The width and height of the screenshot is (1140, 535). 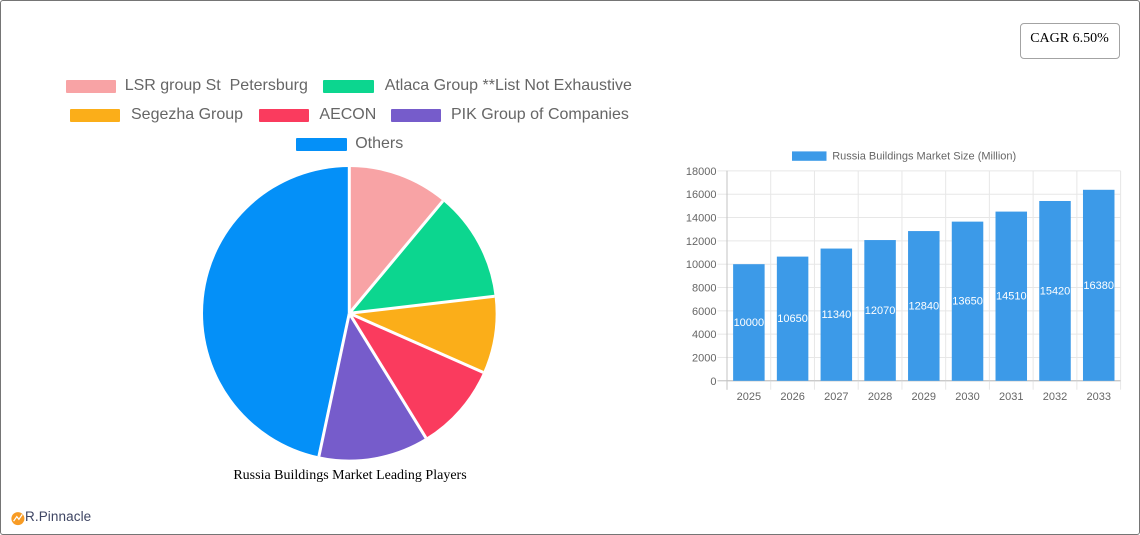 I want to click on svg-text: 2032, so click(x=1055, y=397).